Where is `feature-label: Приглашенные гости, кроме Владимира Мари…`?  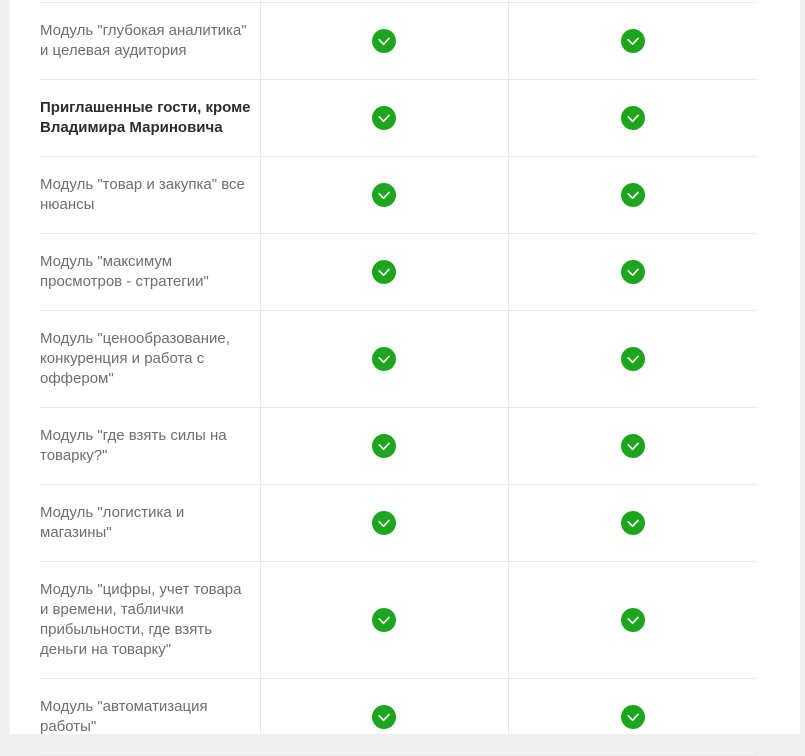 feature-label: Приглашенные гости, кроме Владимира Мари… is located at coordinates (145, 117).